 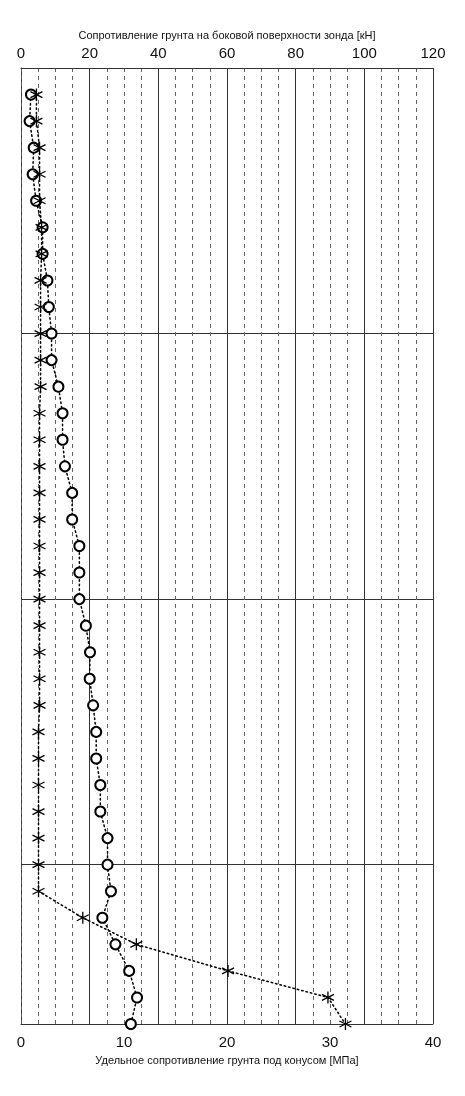 What do you see at coordinates (158, 52) in the screenshot?
I see `x2-tick-label: 40` at bounding box center [158, 52].